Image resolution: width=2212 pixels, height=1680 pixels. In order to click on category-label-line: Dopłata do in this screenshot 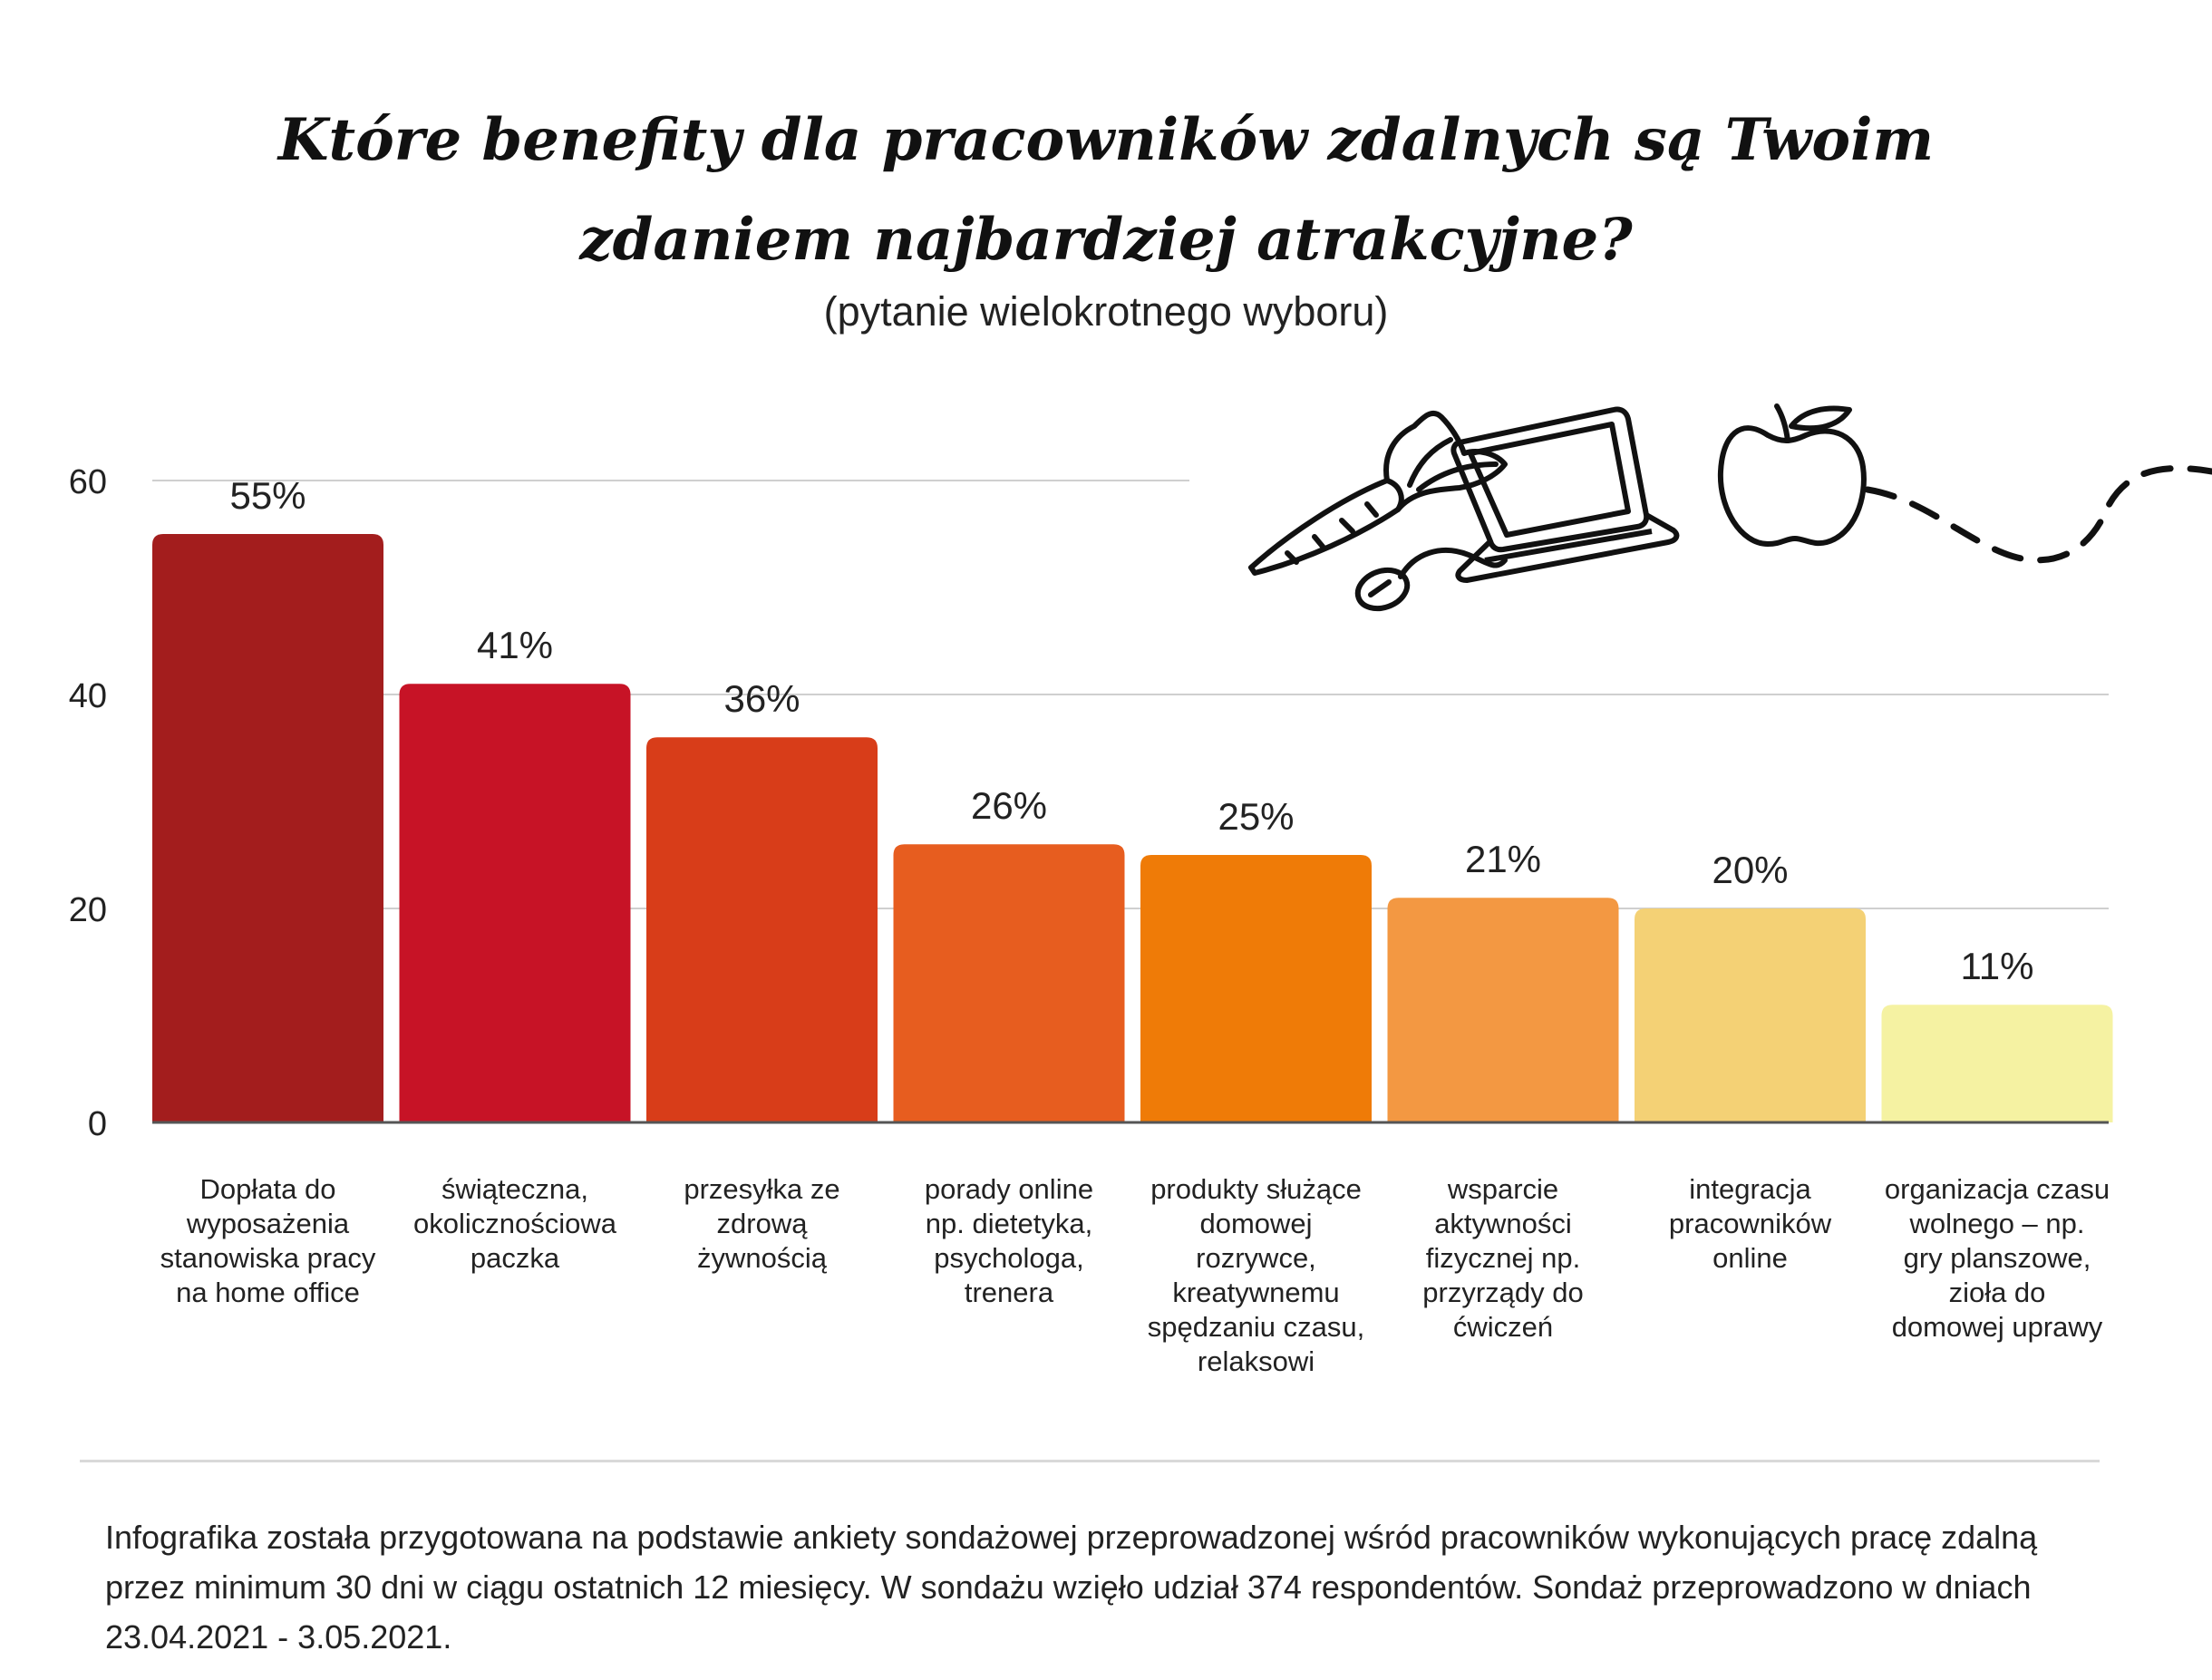, I will do `click(268, 1189)`.